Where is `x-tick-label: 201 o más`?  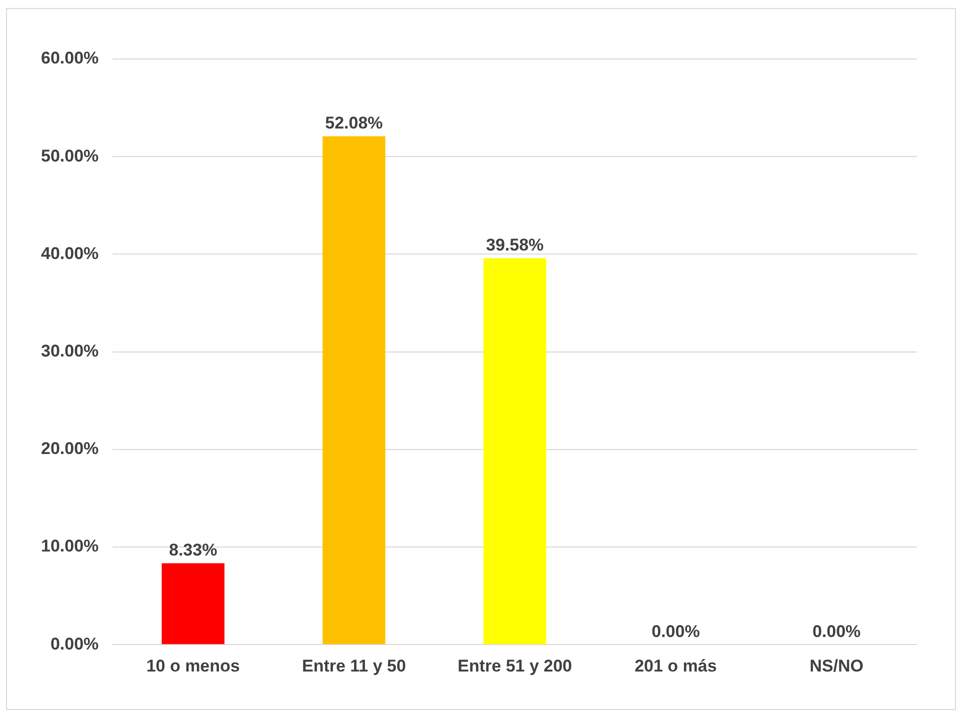 x-tick-label: 201 o más is located at coordinates (675, 666).